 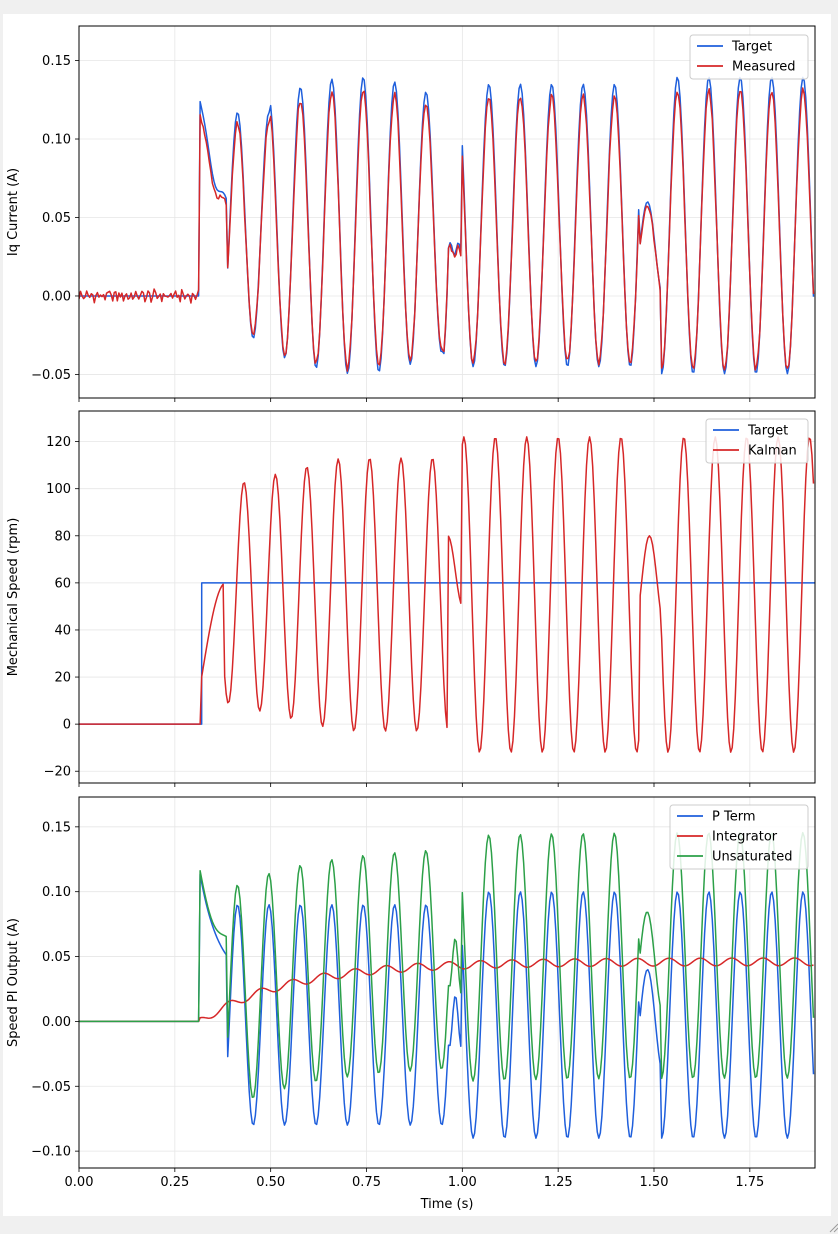 What do you see at coordinates (447, 1204) in the screenshot?
I see `x-axis-label: Time (s)` at bounding box center [447, 1204].